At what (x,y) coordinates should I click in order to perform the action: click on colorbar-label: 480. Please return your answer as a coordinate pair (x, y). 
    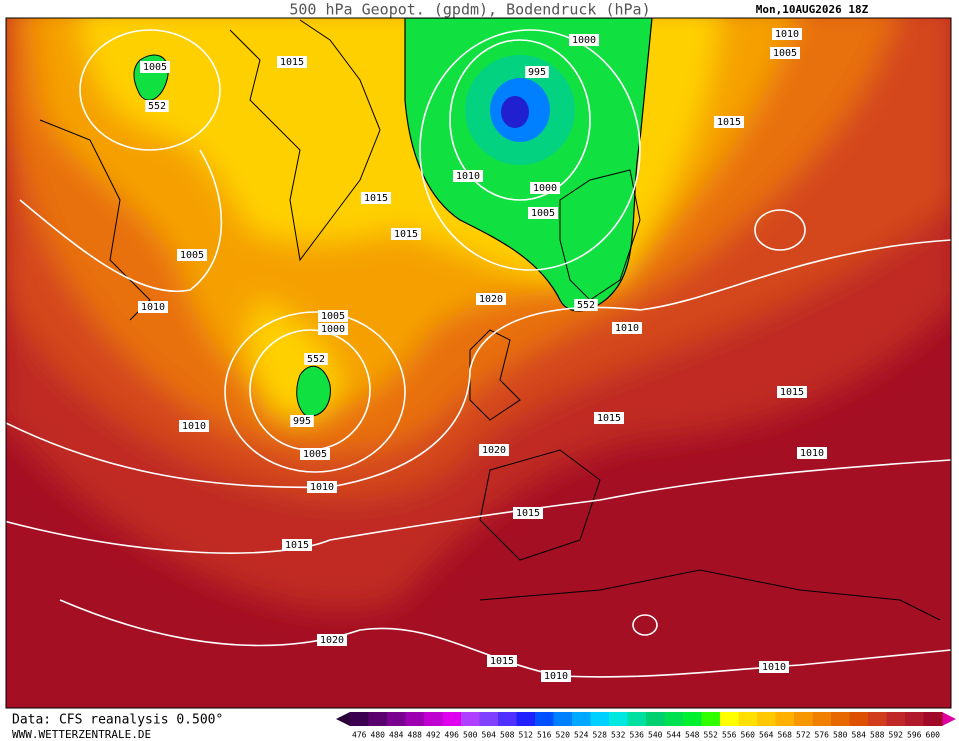
    Looking at the image, I should click on (378, 735).